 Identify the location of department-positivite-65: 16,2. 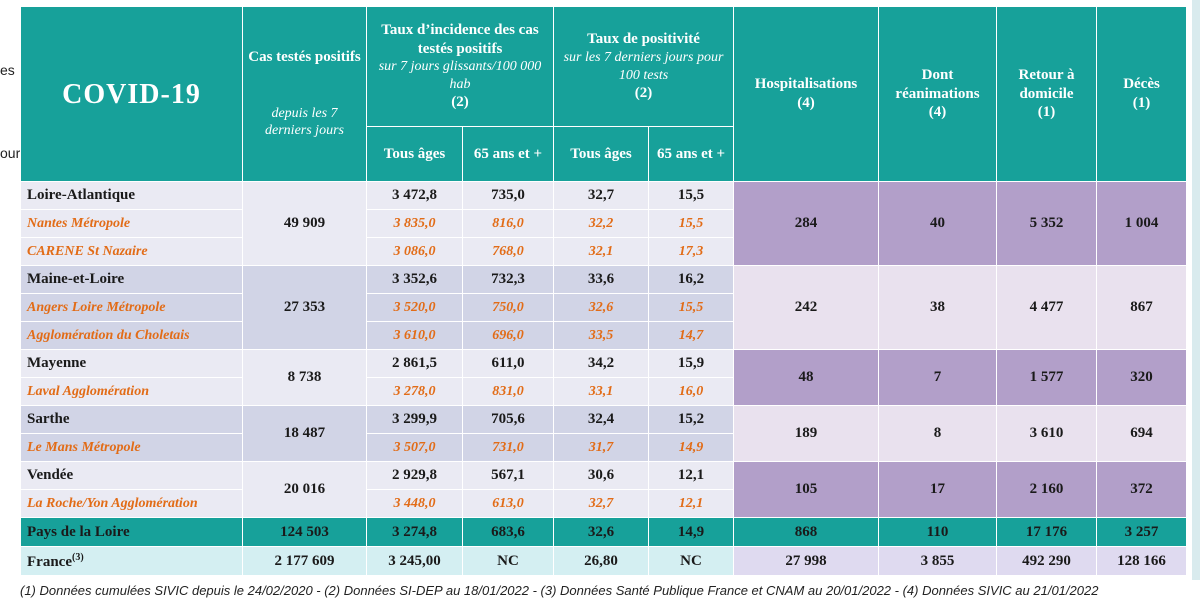
(691, 279).